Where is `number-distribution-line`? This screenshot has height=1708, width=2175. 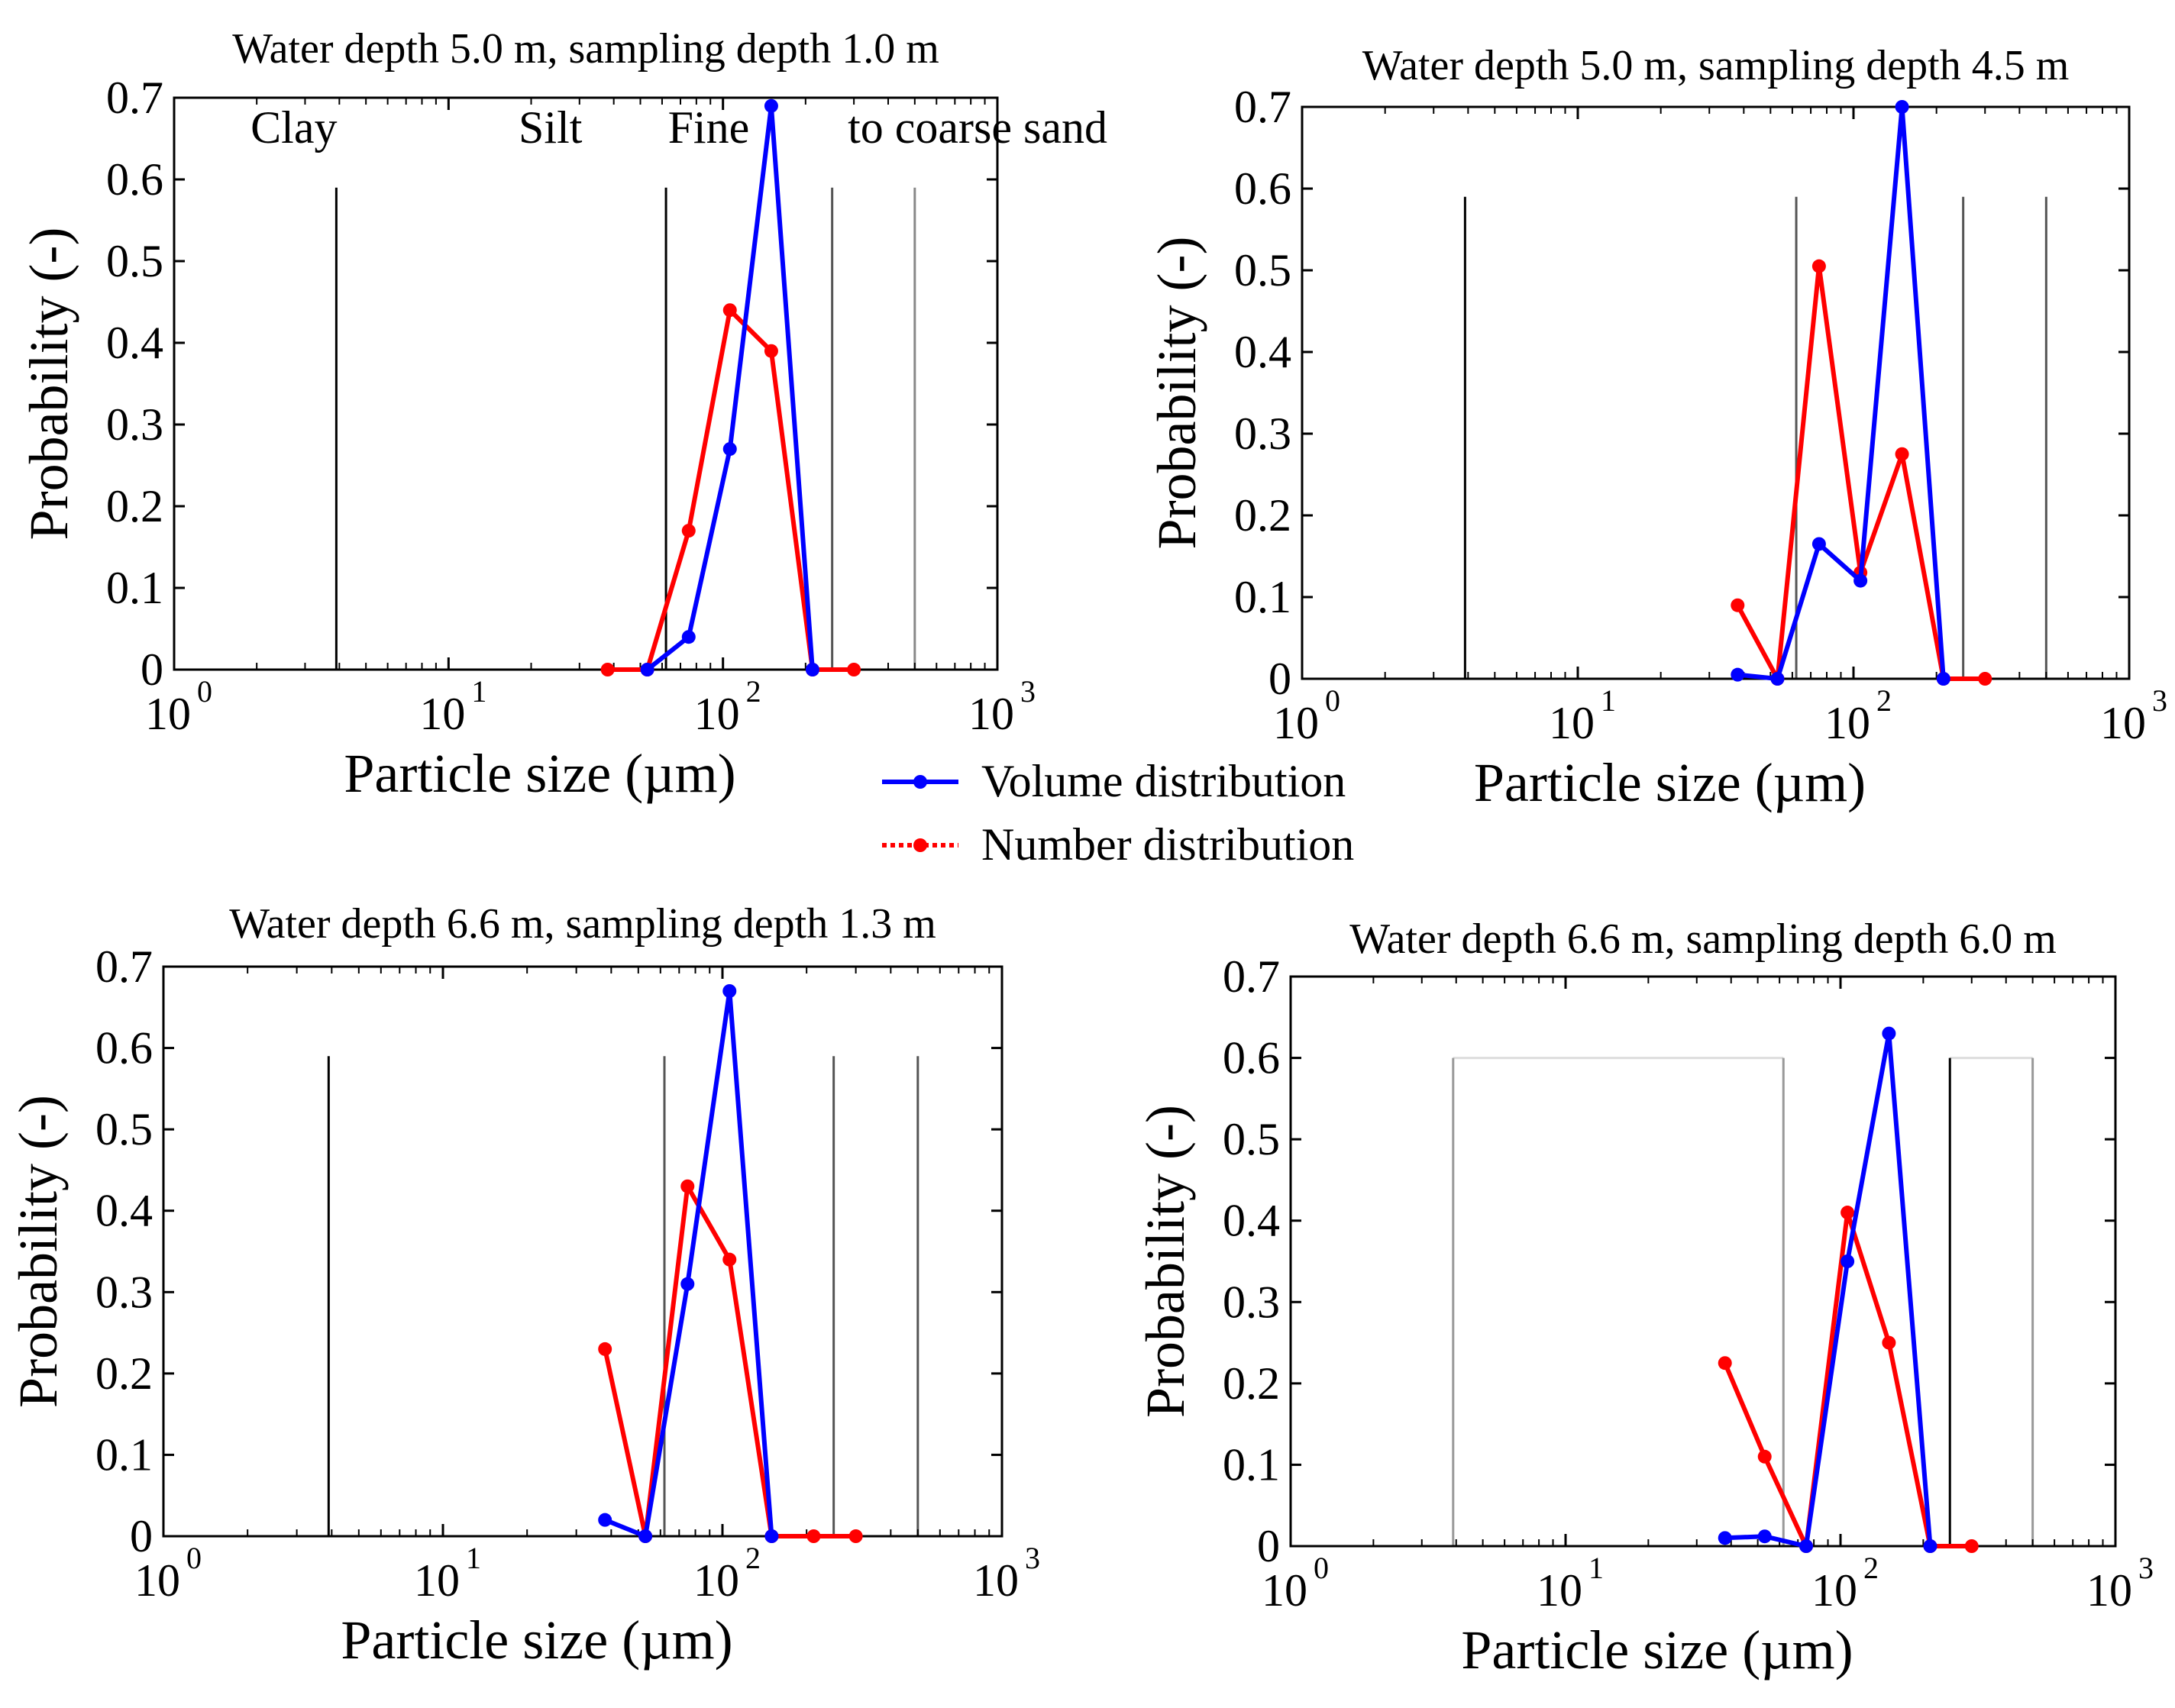
number-distribution-line is located at coordinates (731, 490).